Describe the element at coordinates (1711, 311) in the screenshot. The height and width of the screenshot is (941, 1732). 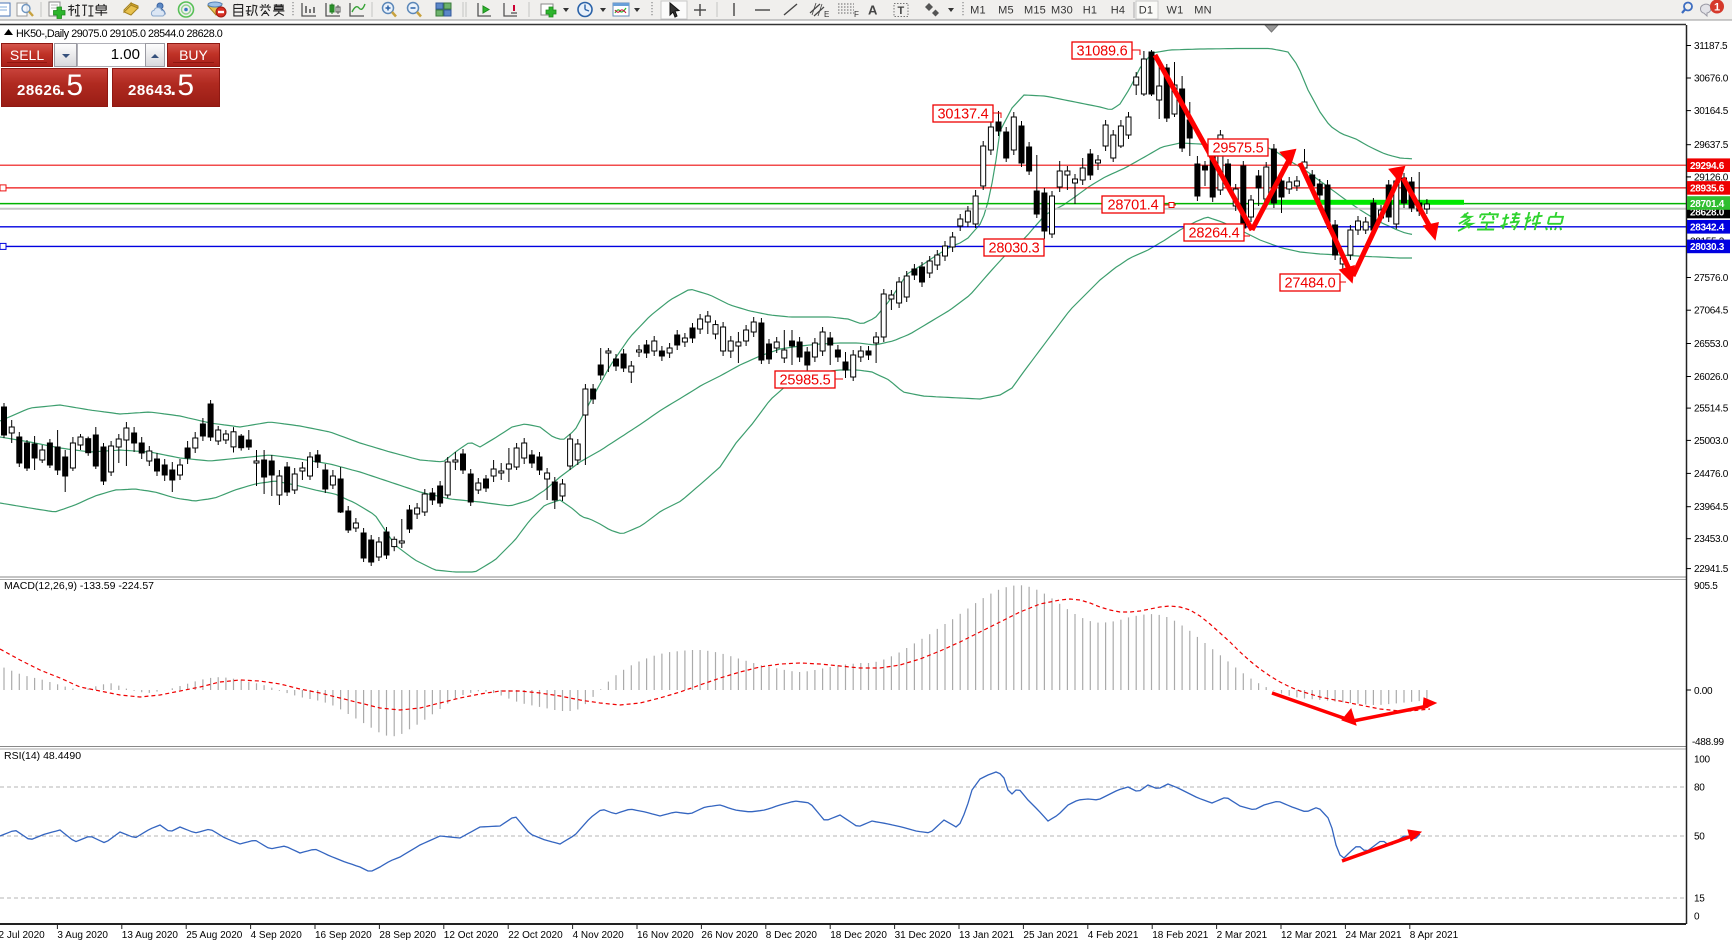
I see `svg-text: 27064.5` at that location.